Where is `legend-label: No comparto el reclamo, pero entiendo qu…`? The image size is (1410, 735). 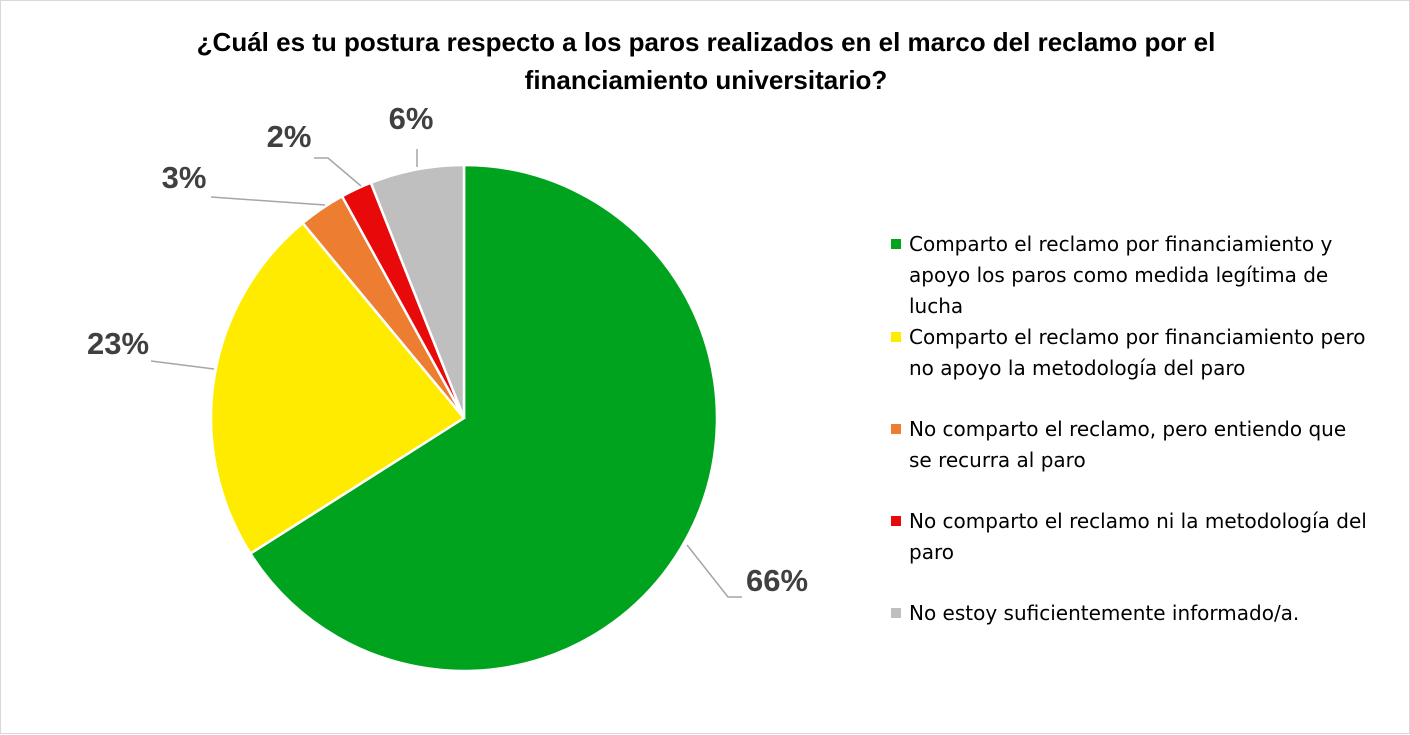
legend-label: No comparto el reclamo, pero entiendo qu… is located at coordinates (1128, 444).